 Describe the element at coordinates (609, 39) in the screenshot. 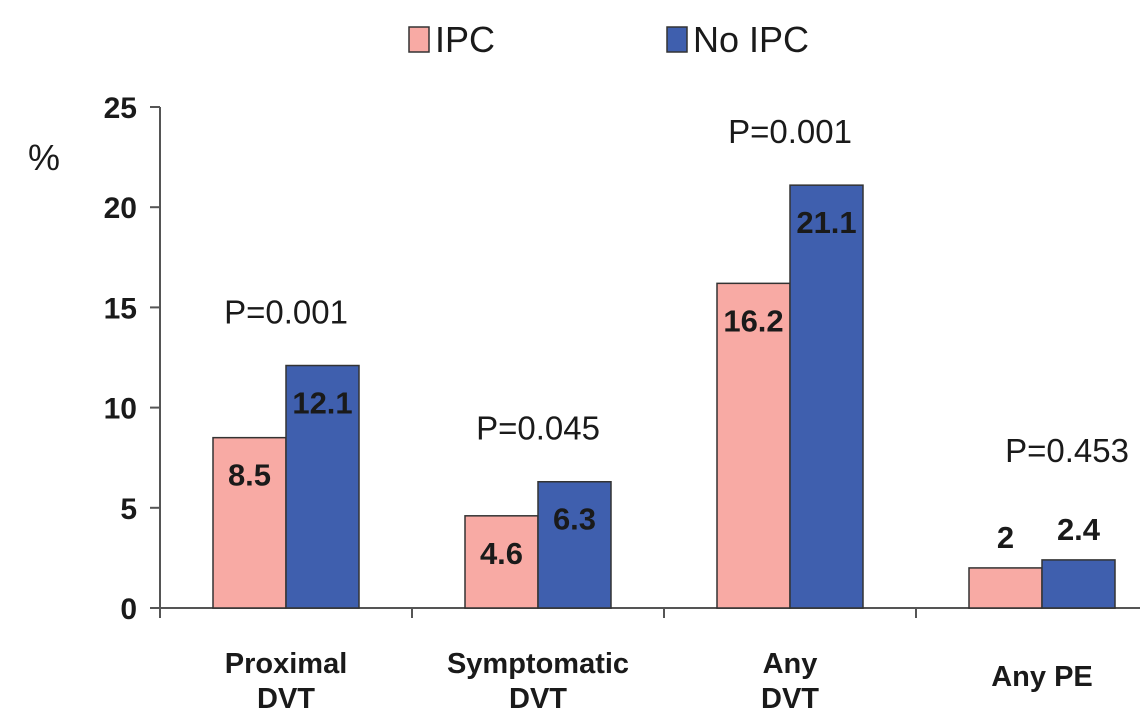

I see `legend: IPC No IPC` at that location.